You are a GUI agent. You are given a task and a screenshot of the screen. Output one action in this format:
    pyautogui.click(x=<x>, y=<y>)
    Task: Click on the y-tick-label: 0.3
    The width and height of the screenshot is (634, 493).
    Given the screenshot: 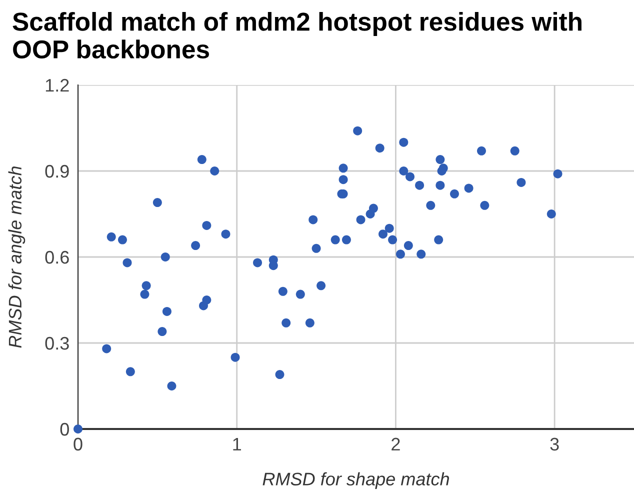 What is the action you would take?
    pyautogui.click(x=57, y=343)
    